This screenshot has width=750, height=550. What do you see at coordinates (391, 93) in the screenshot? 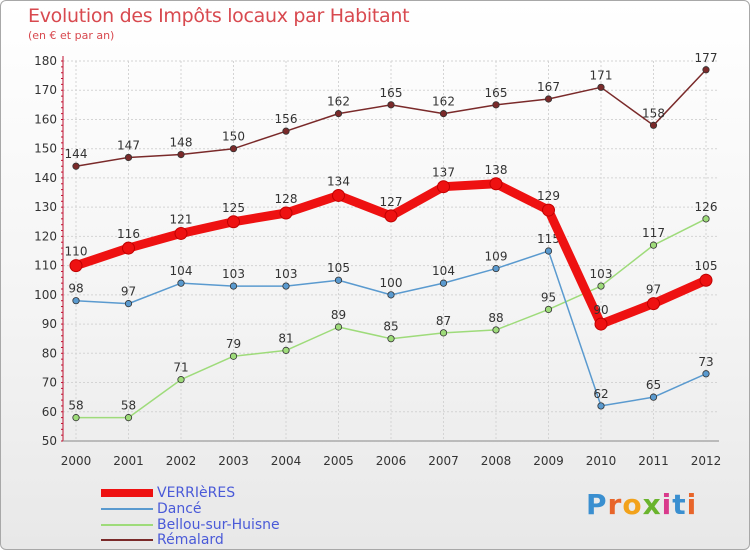
I see `data-label: 165` at bounding box center [391, 93].